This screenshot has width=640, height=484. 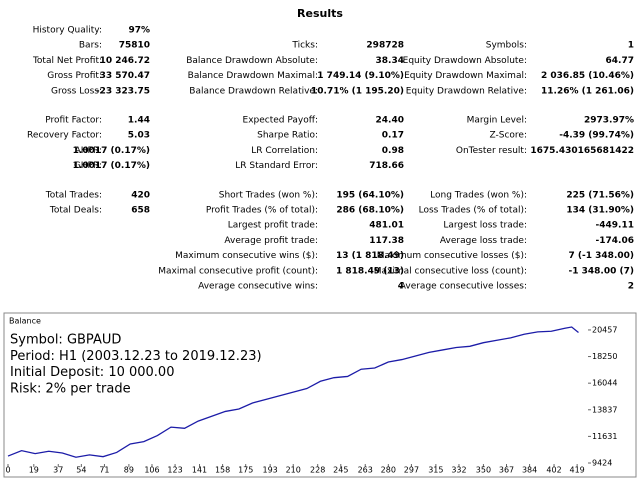 What do you see at coordinates (67, 31) in the screenshot?
I see `stat-label: History Quality:` at bounding box center [67, 31].